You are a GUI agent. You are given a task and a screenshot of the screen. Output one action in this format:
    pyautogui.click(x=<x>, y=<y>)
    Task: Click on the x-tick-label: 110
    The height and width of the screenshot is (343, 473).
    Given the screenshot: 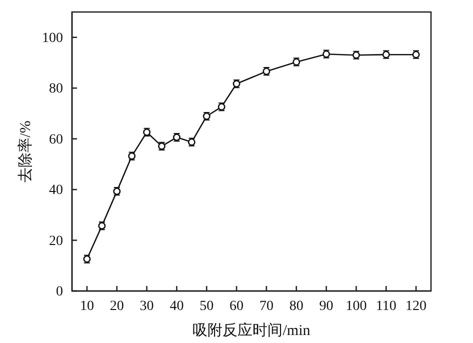 What is the action you would take?
    pyautogui.click(x=386, y=306)
    